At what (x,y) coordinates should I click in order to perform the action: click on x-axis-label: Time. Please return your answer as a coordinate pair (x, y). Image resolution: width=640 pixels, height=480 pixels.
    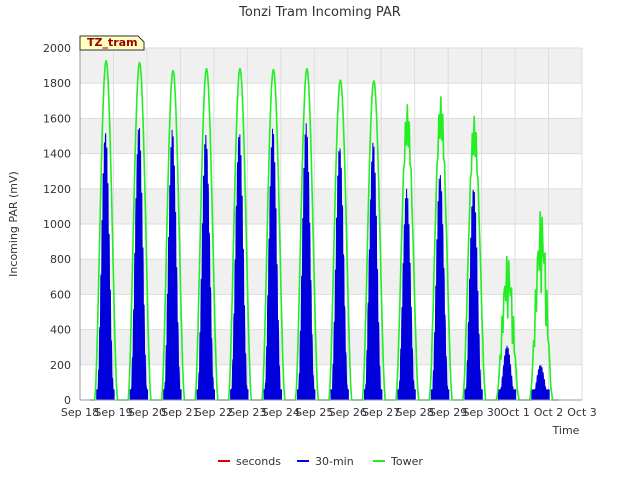
    Looking at the image, I should click on (566, 430).